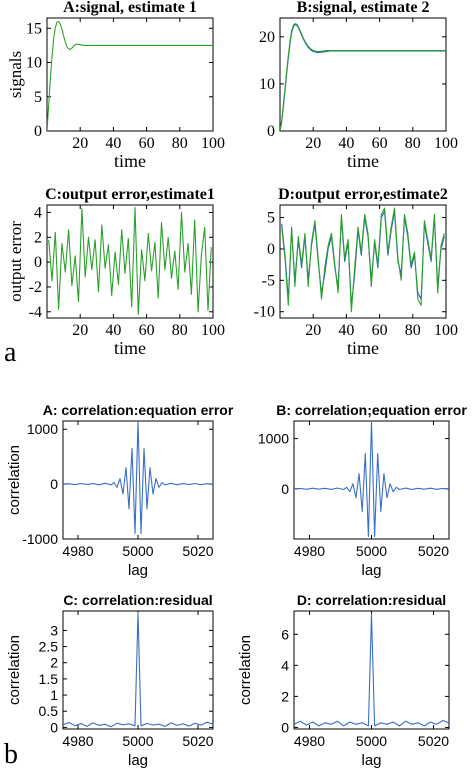 The image size is (474, 772). Describe the element at coordinates (54, 695) in the screenshot. I see `y-tick-label: 1` at that location.